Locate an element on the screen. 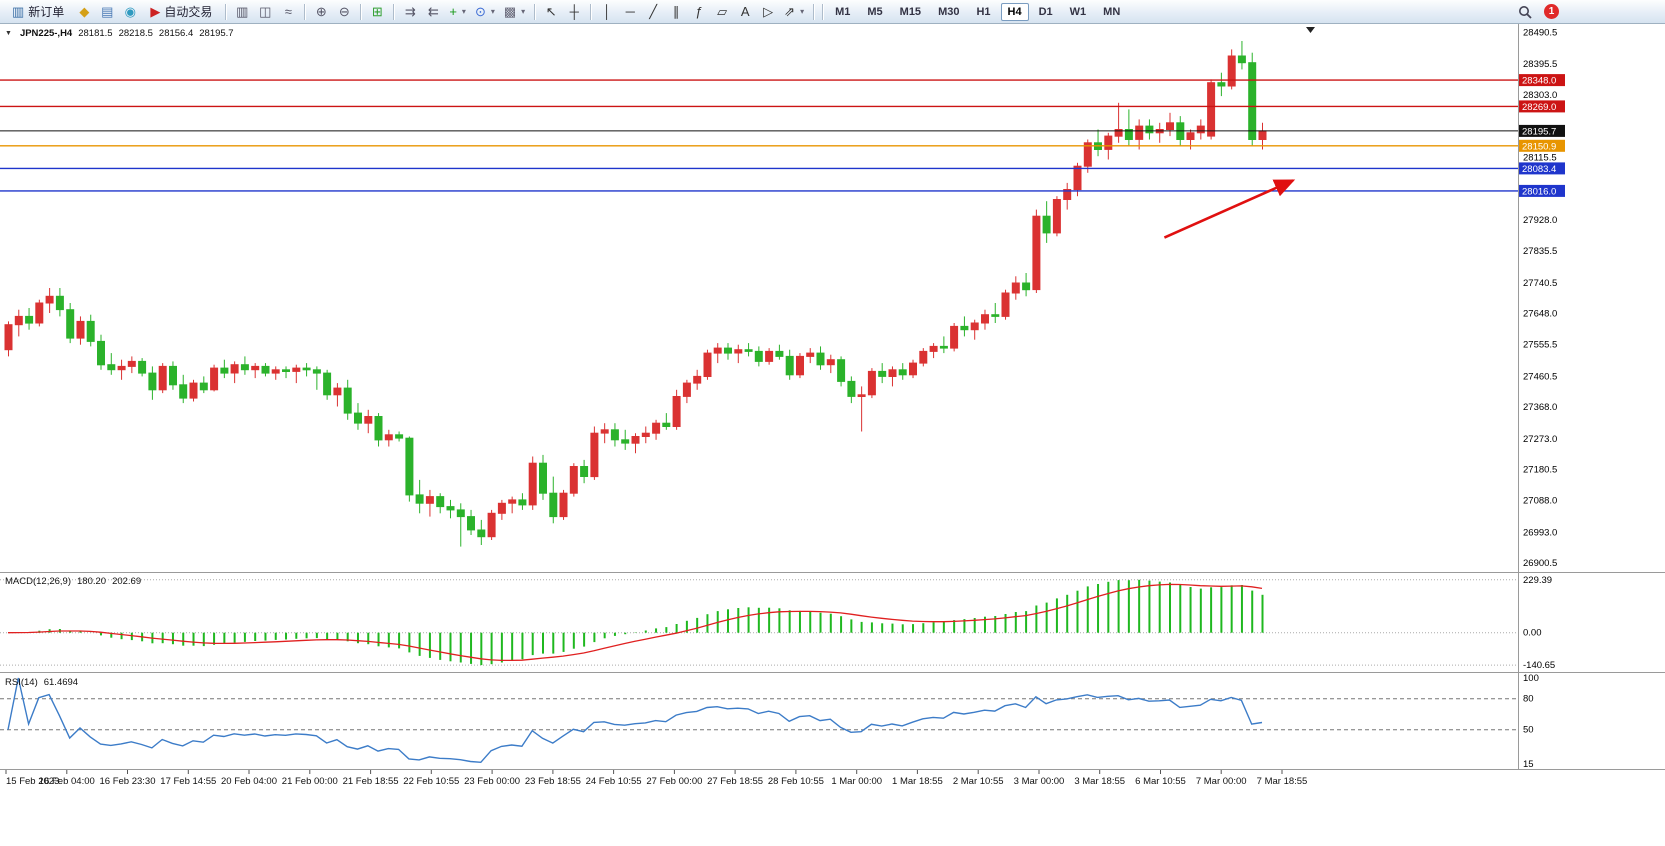  trend-arrow-annotation is located at coordinates (1229, 209).